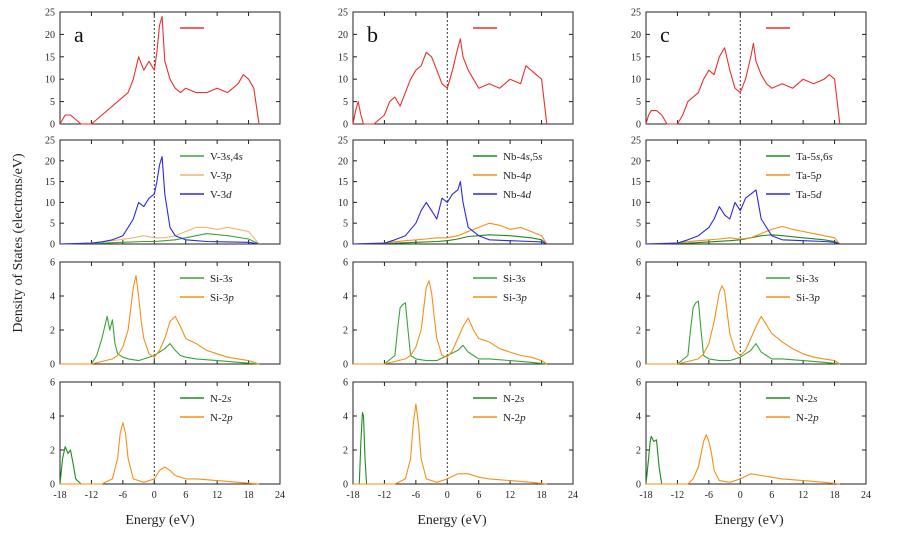 The width and height of the screenshot is (919, 553). What do you see at coordinates (636, 13) in the screenshot?
I see `panel-c-tdos-ytick-label: 25` at bounding box center [636, 13].